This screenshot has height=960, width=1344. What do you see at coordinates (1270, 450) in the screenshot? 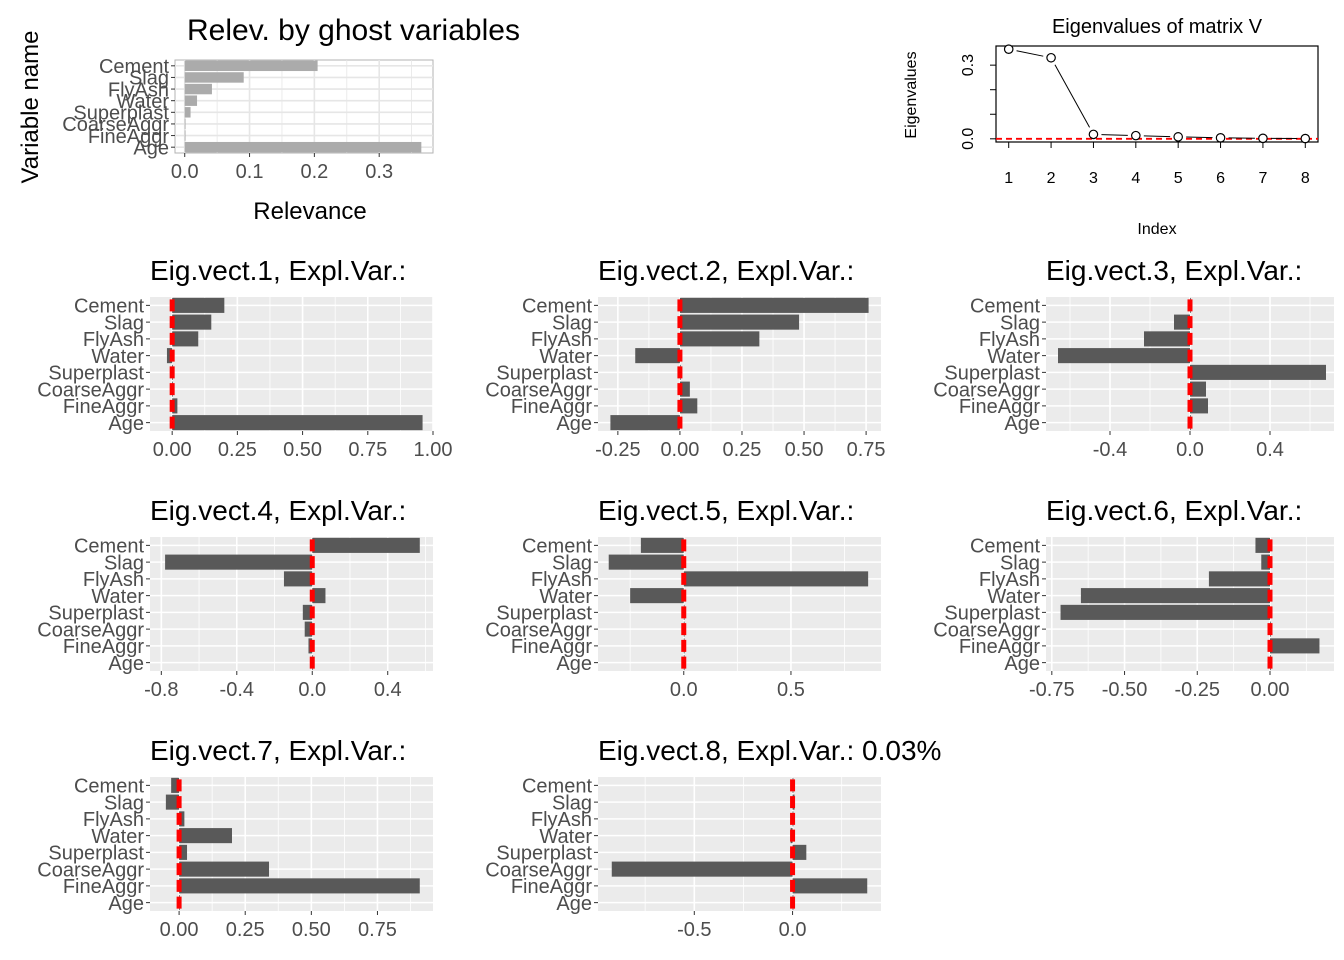
I see `xtick-label: 0.4` at bounding box center [1270, 450].